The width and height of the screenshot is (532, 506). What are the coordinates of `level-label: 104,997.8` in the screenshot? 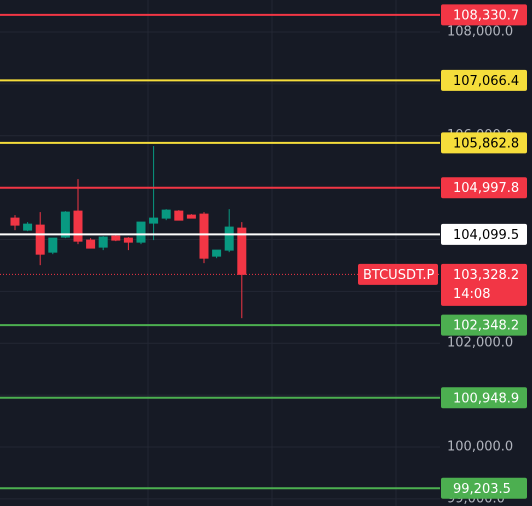 It's located at (486, 188).